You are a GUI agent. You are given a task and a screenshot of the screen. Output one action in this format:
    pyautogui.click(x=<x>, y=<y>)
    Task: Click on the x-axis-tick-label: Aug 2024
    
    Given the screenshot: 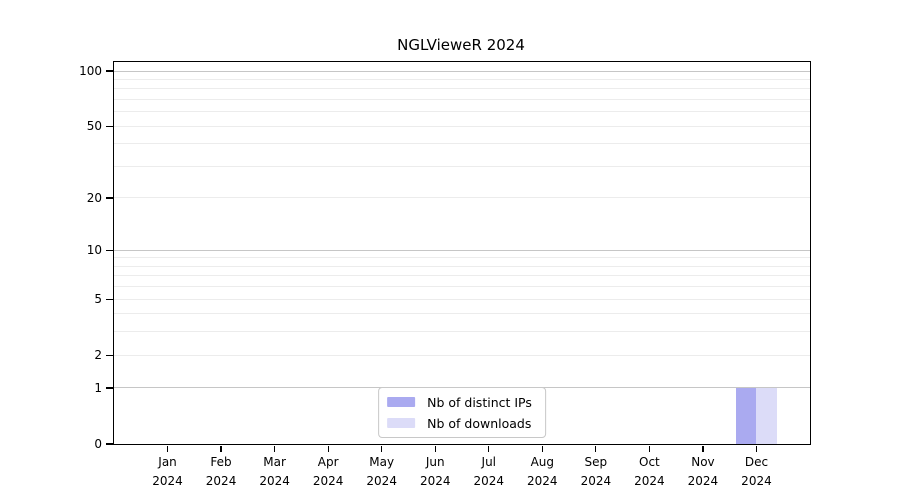 What is the action you would take?
    pyautogui.click(x=542, y=471)
    